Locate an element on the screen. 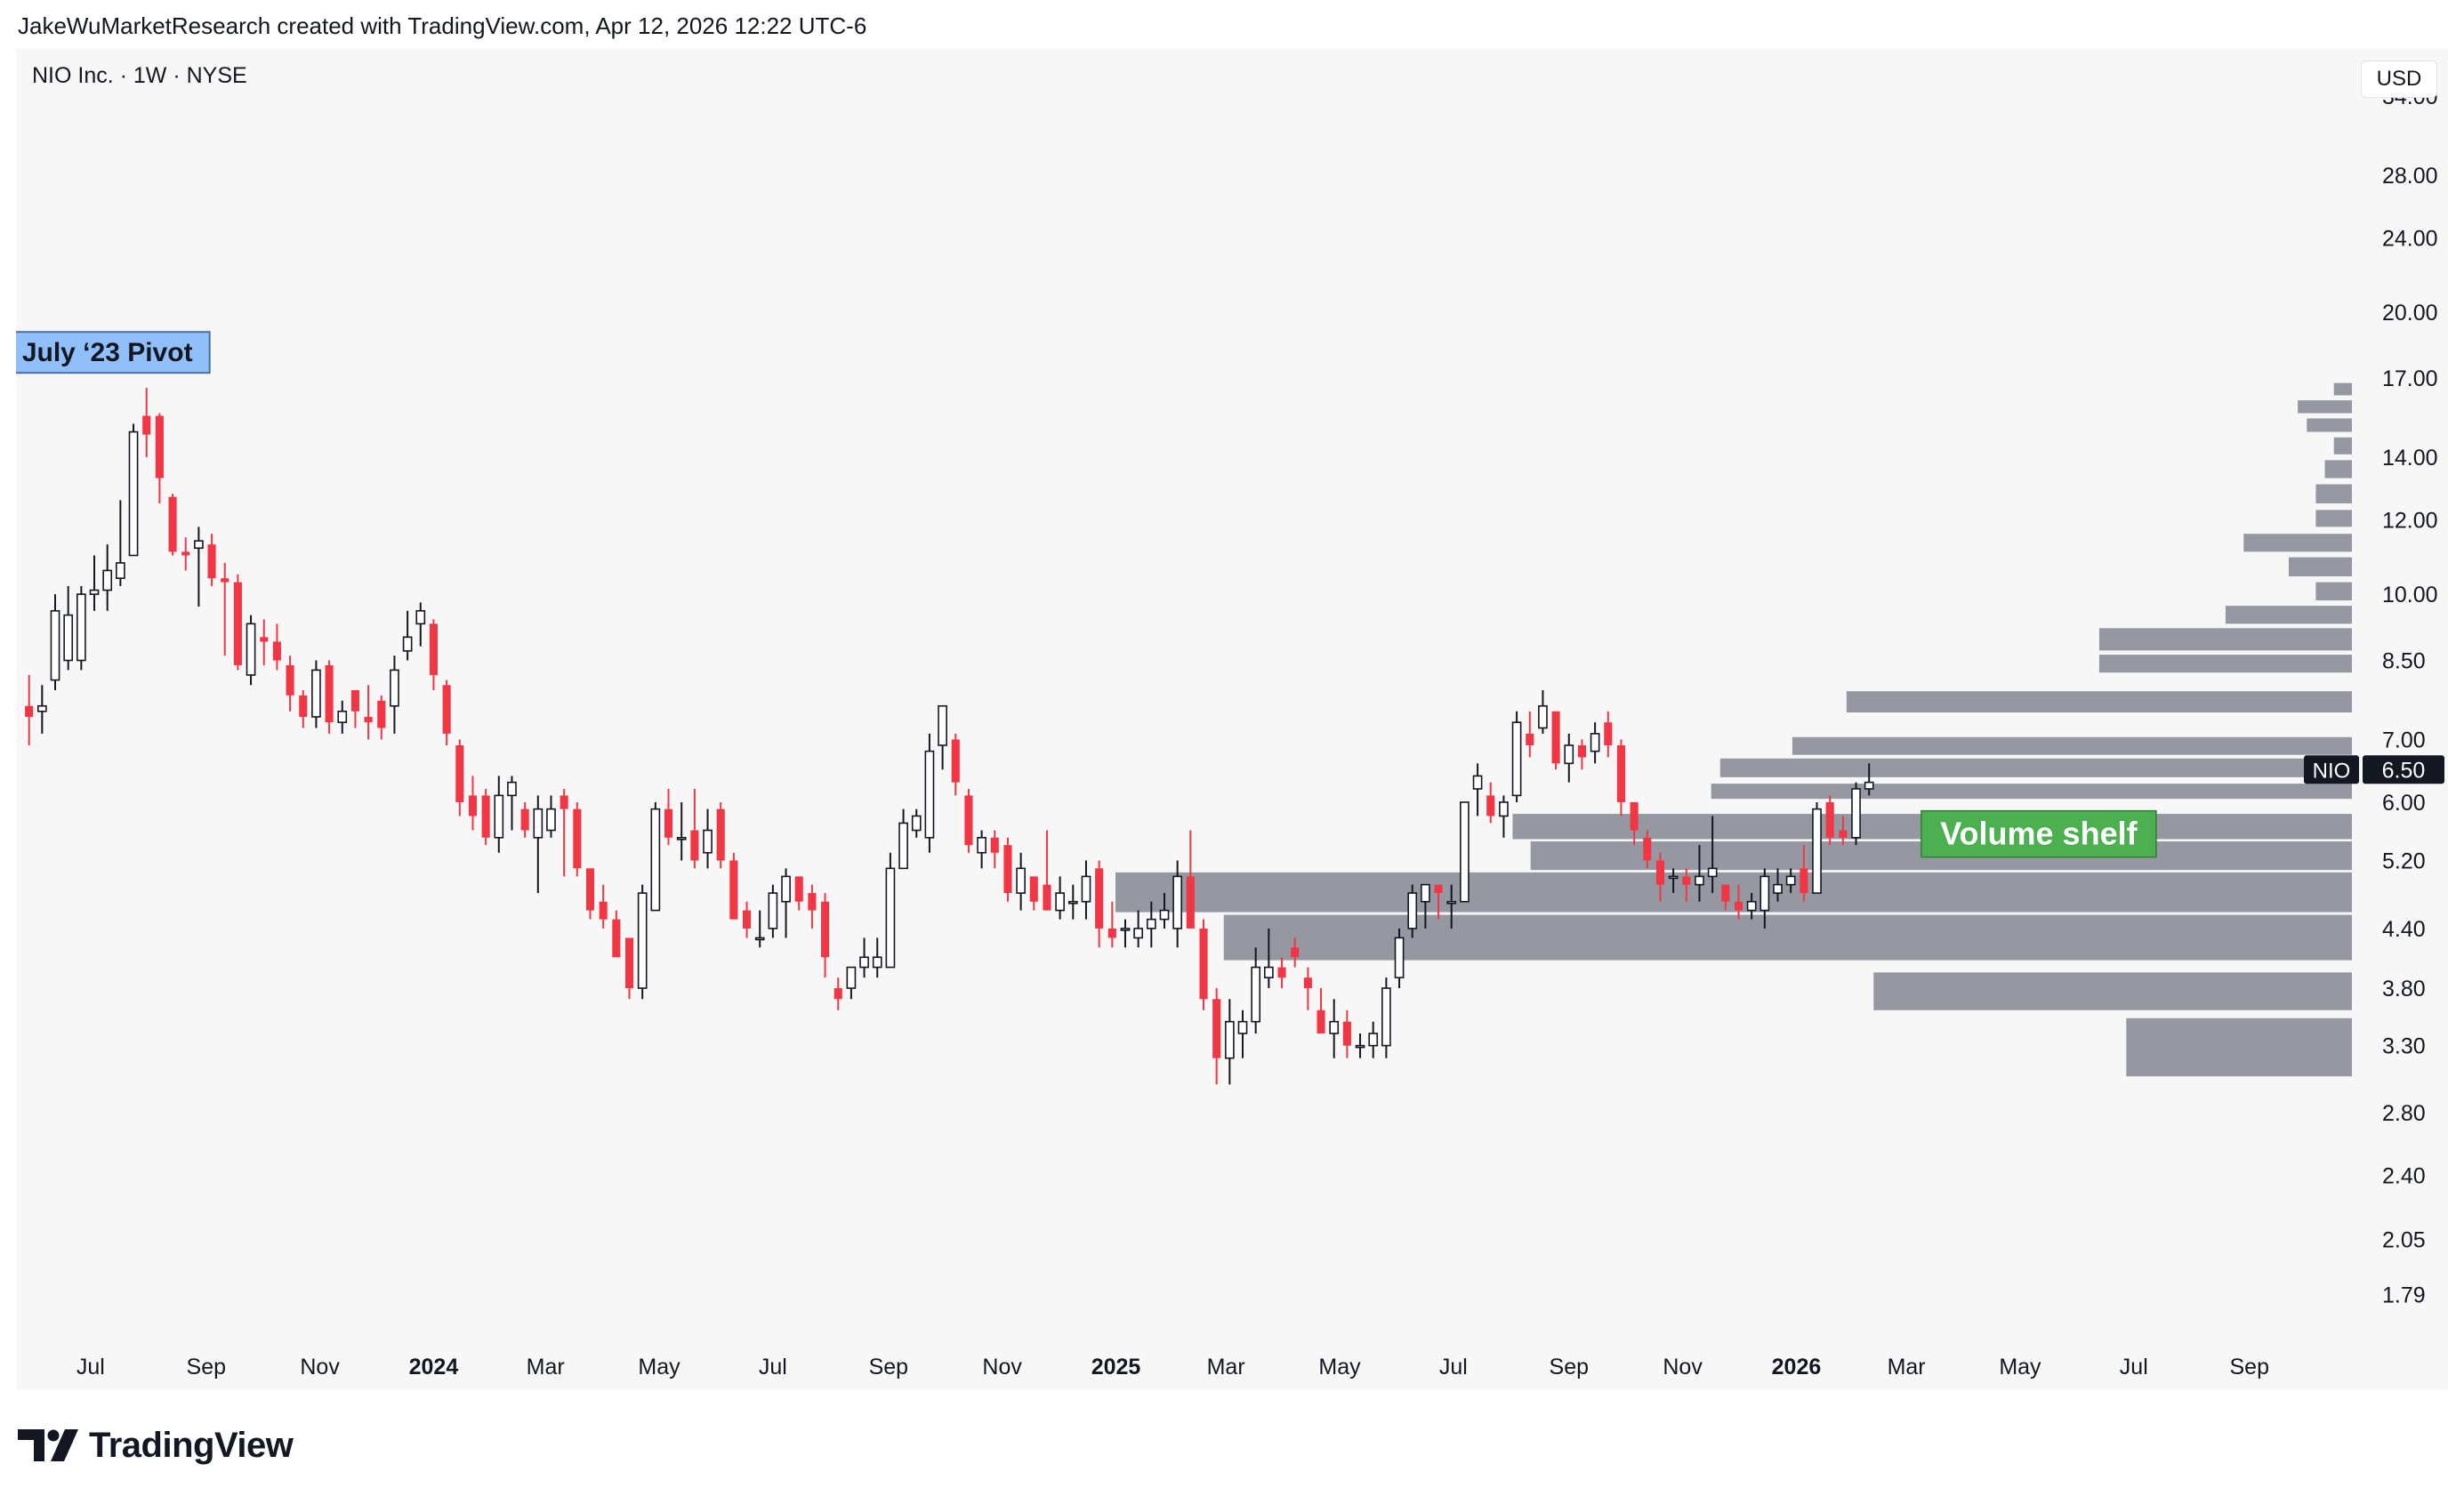  tradingview-logo: TradingView is located at coordinates (156, 1445).